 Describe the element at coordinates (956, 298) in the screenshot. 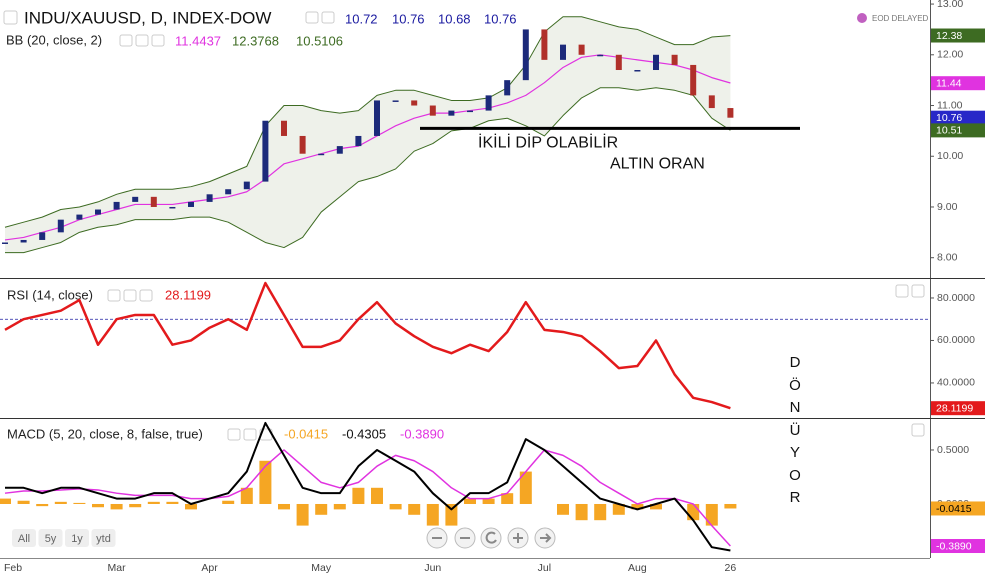

I see `y-tick-label: 80.0000` at that location.